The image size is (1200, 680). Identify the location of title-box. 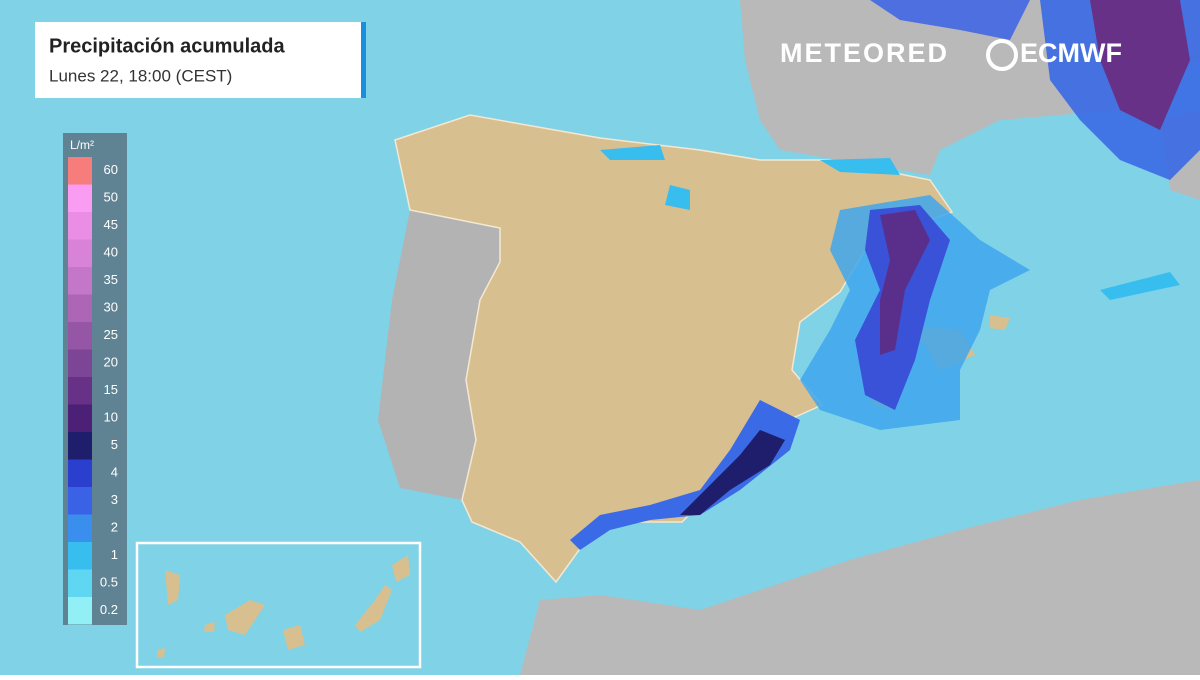
(200, 60).